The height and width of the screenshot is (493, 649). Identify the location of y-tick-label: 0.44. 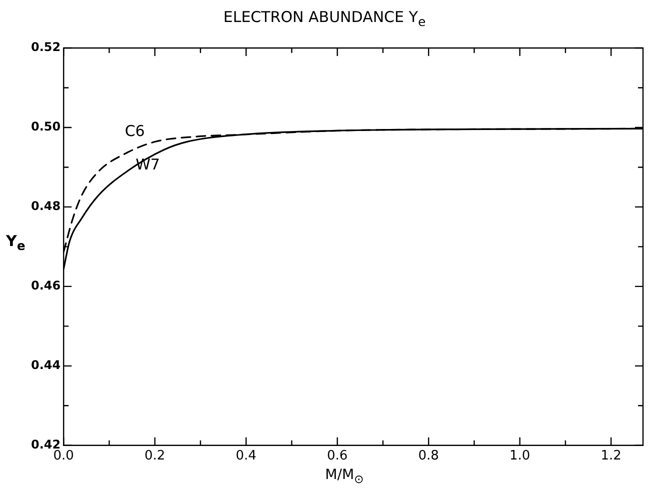
(46, 365).